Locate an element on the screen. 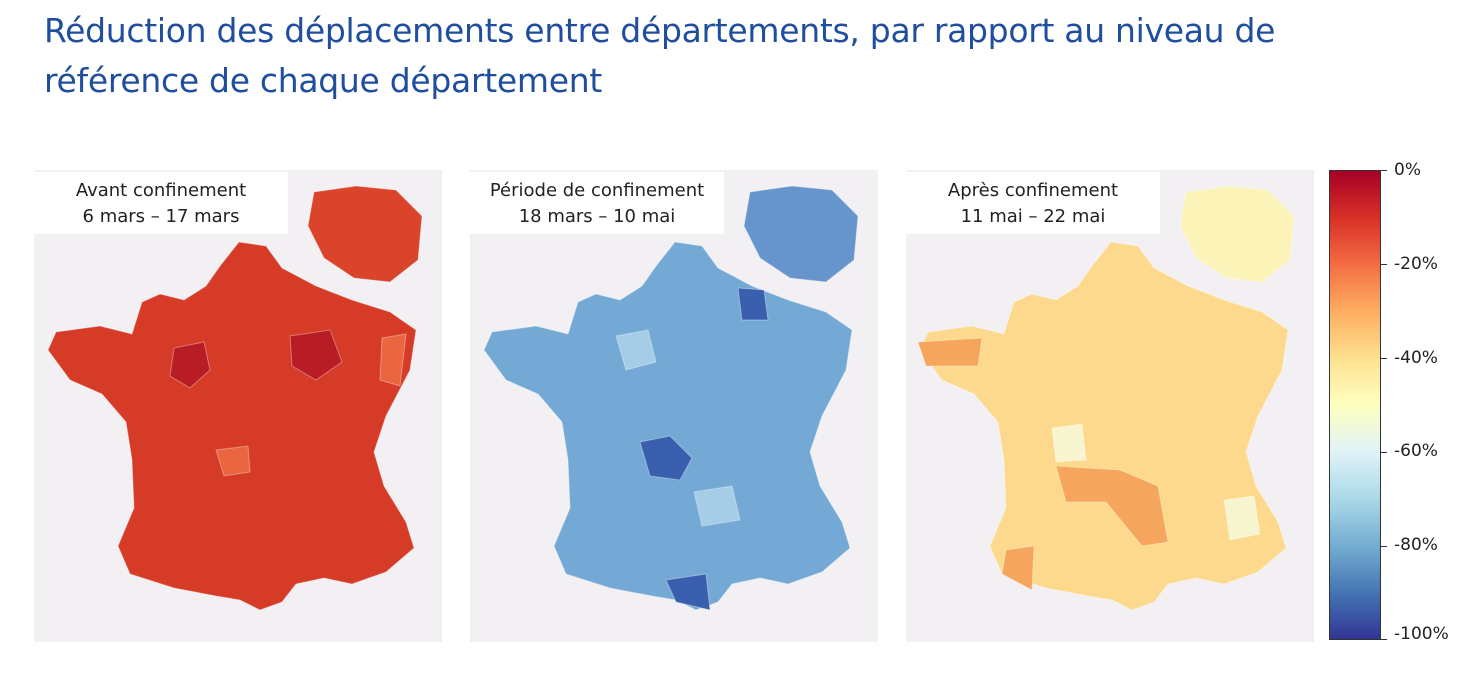  period-dates: 11 mai – 22 mai is located at coordinates (1033, 216).